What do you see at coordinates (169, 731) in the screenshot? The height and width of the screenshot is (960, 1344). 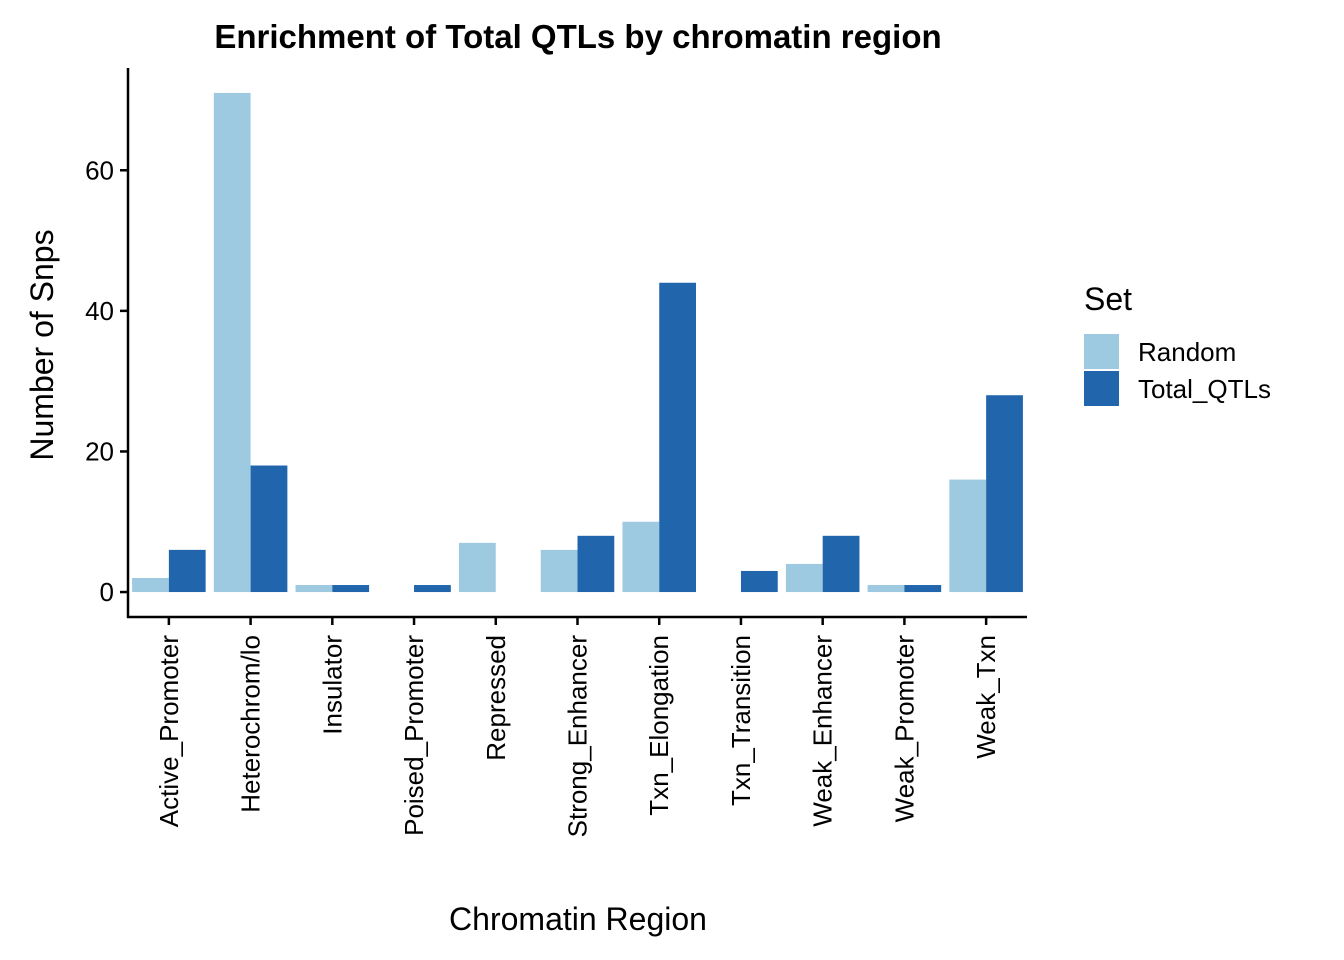 I see `x-tick-label: Active_Promoter` at bounding box center [169, 731].